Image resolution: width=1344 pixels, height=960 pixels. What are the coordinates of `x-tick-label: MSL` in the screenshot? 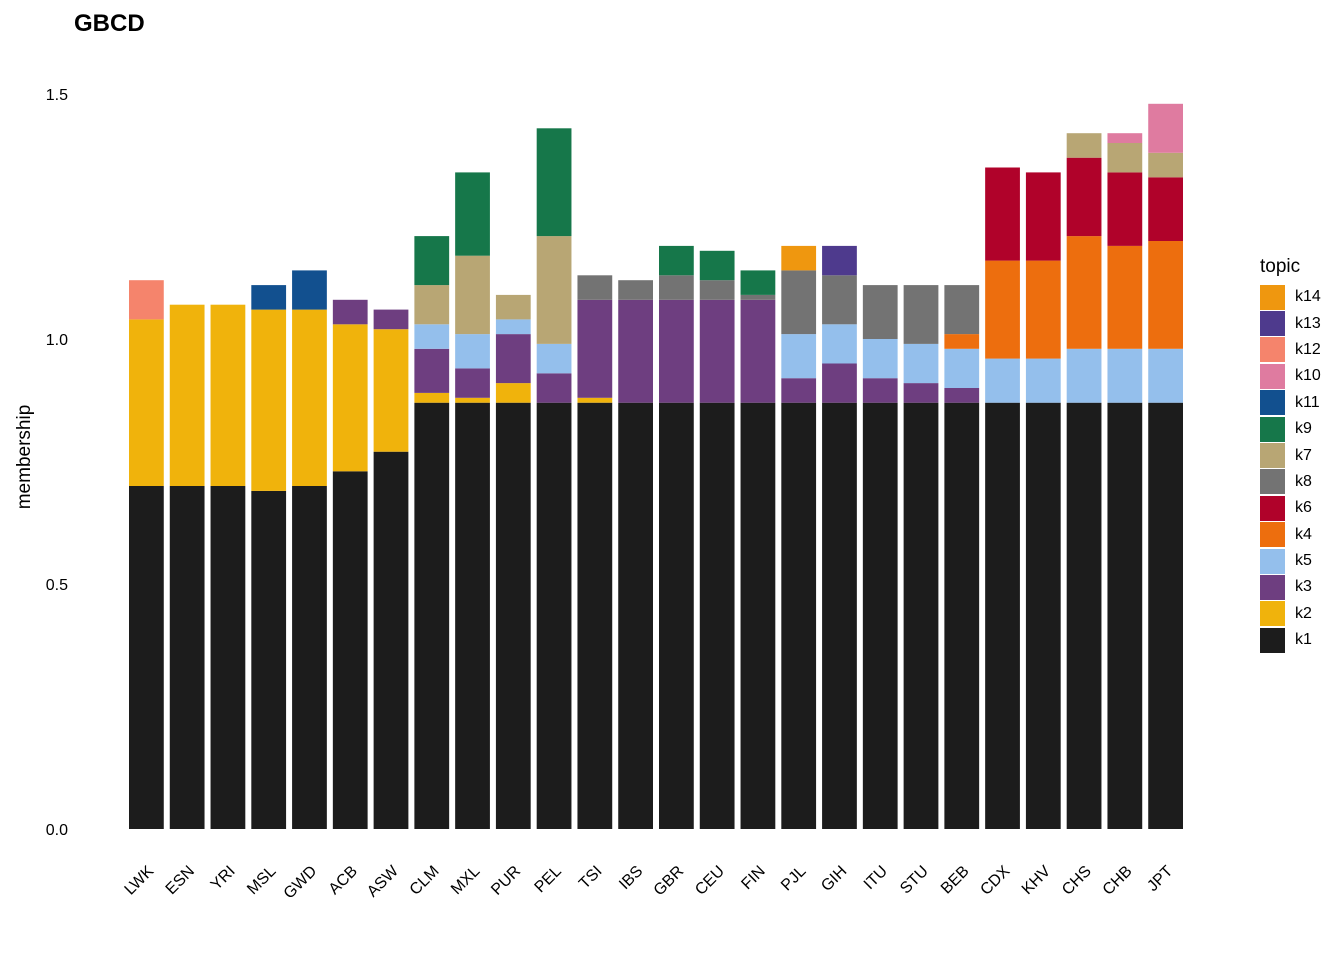 It's located at (261, 880).